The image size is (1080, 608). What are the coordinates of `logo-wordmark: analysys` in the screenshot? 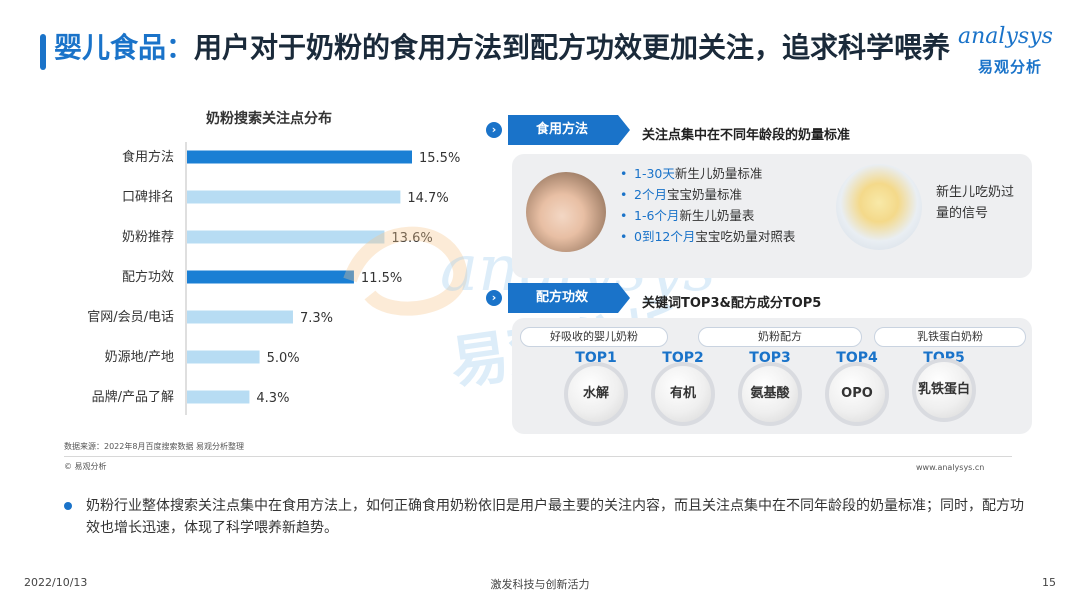 It's located at (1005, 36).